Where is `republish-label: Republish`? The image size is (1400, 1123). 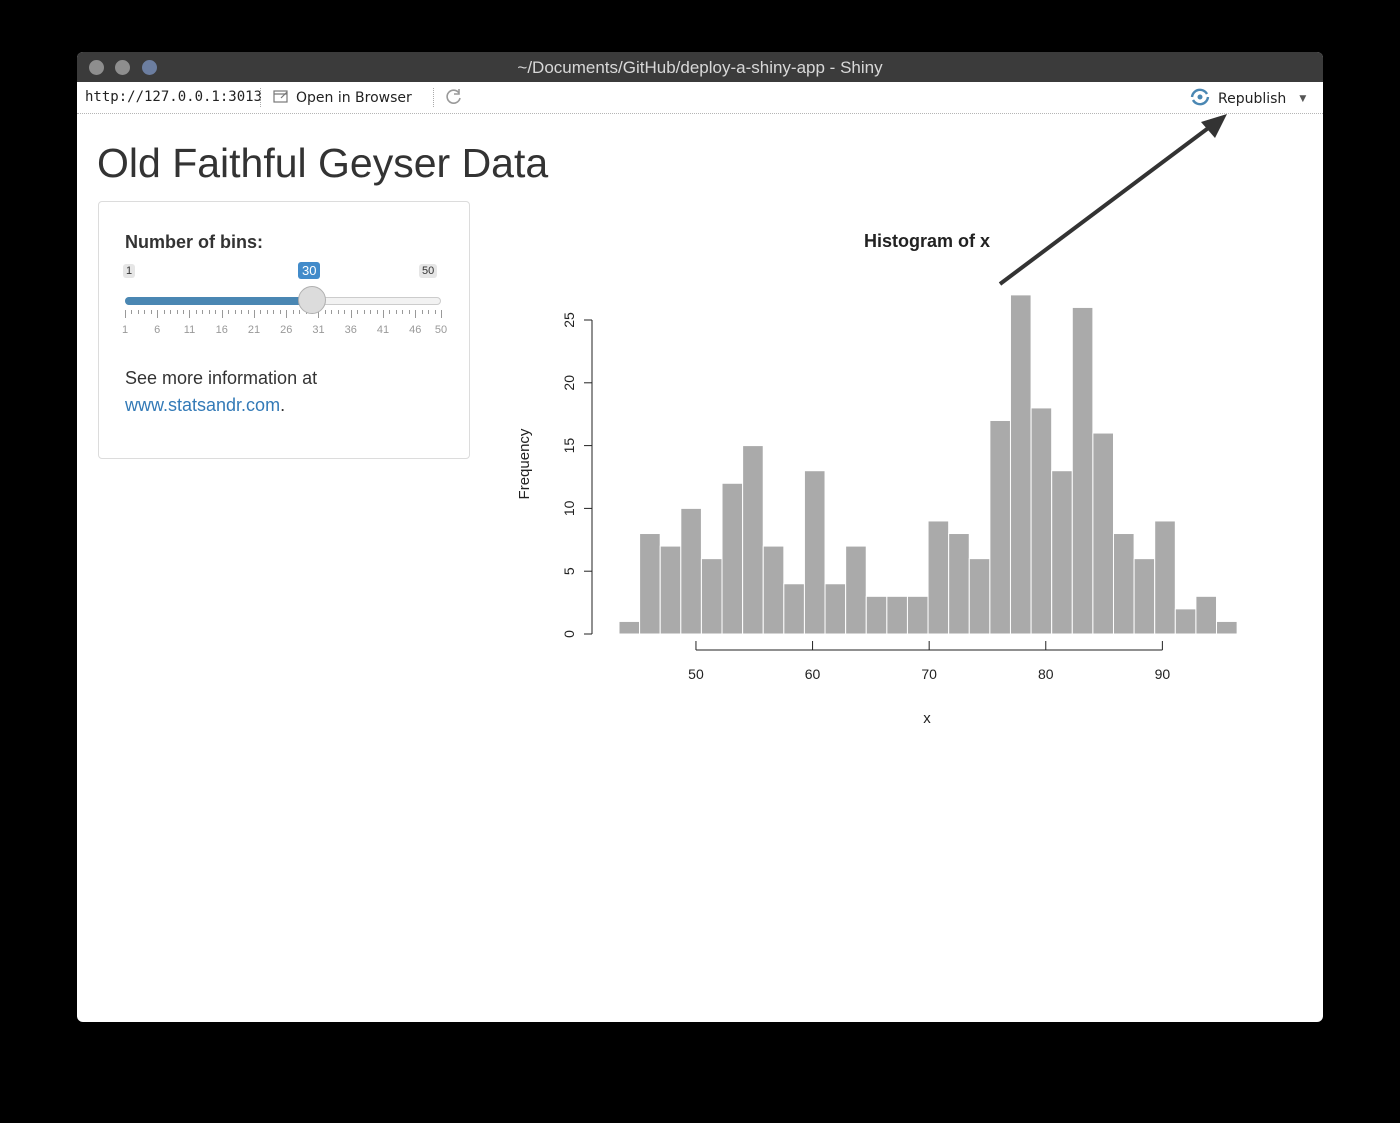
republish-label: Republish is located at coordinates (1252, 99).